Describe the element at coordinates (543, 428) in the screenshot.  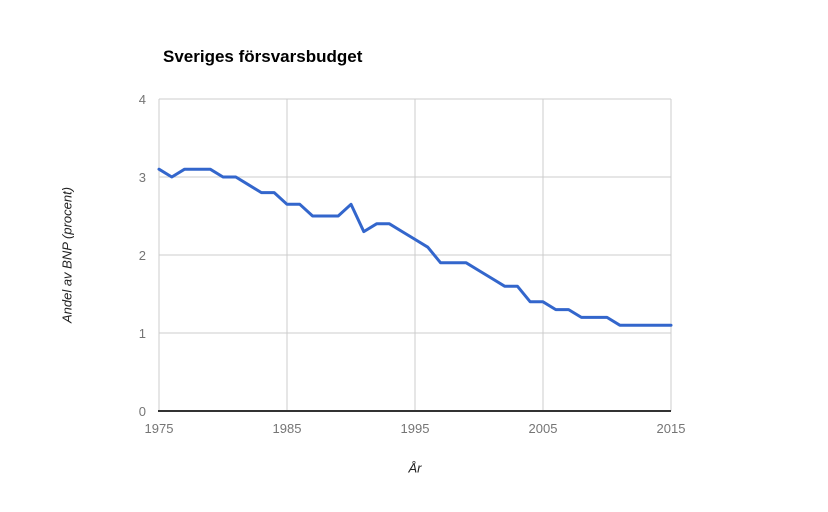
I see `x-tick-label: 2005` at that location.